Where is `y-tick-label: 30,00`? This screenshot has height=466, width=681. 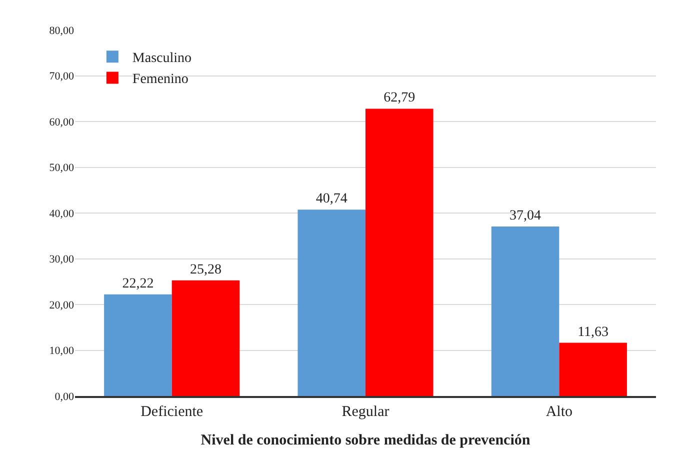 y-tick-label: 30,00 is located at coordinates (61, 260).